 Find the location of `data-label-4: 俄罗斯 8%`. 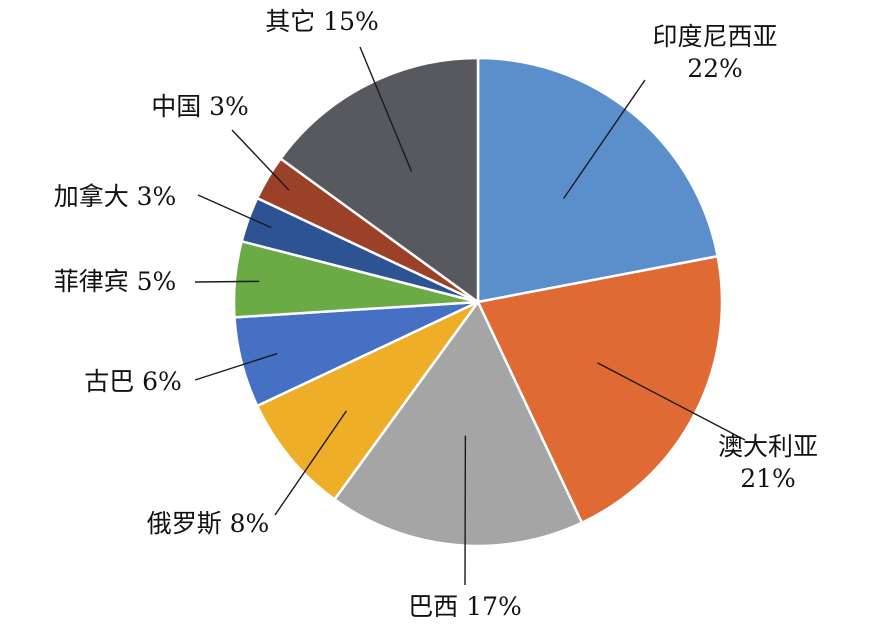

data-label-4: 俄罗斯 8% is located at coordinates (208, 523).